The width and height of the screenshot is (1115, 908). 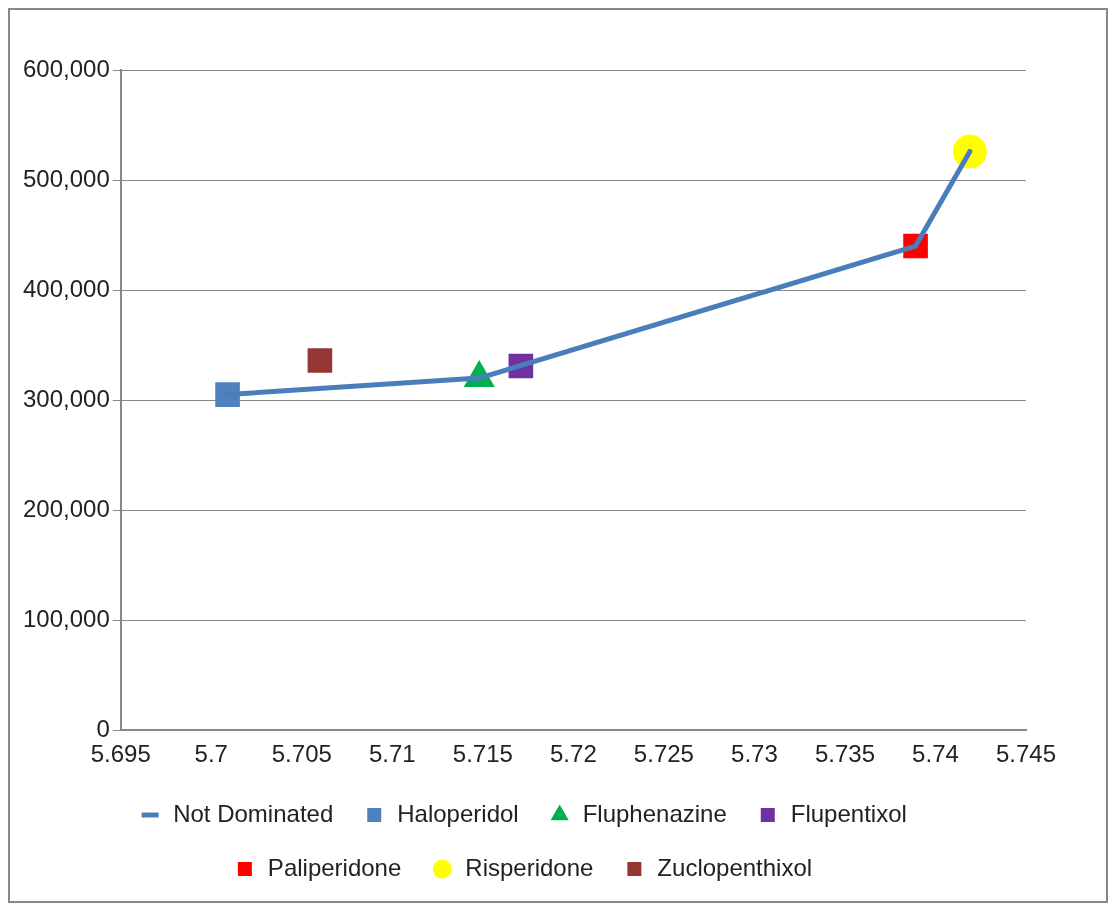 What do you see at coordinates (935, 754) in the screenshot?
I see `x-tick-label: 5.74` at bounding box center [935, 754].